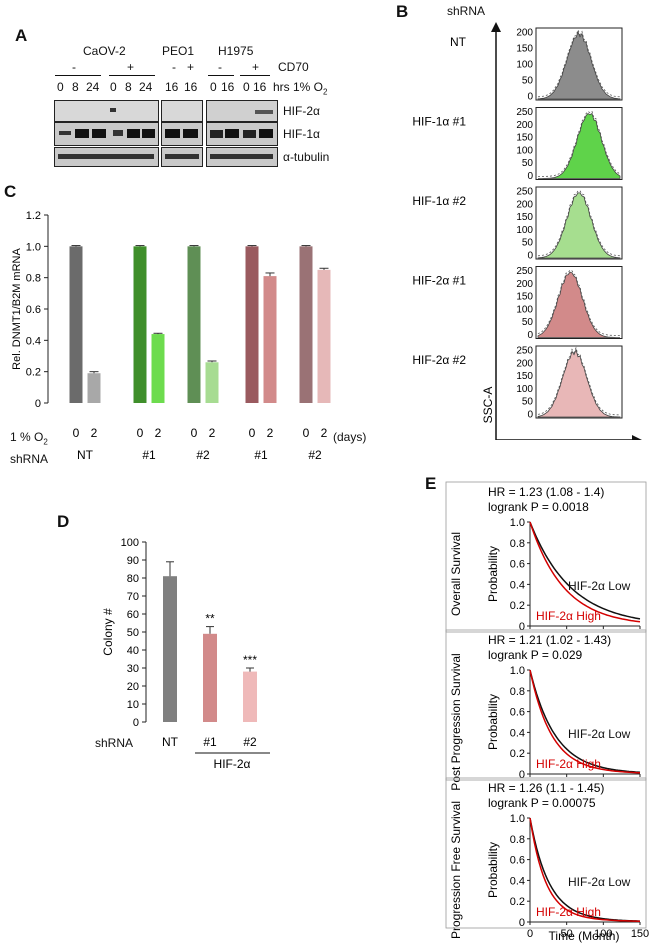 Image resolution: width=650 pixels, height=946 pixels. I want to click on d-y-tick-label: 80, so click(133, 579).